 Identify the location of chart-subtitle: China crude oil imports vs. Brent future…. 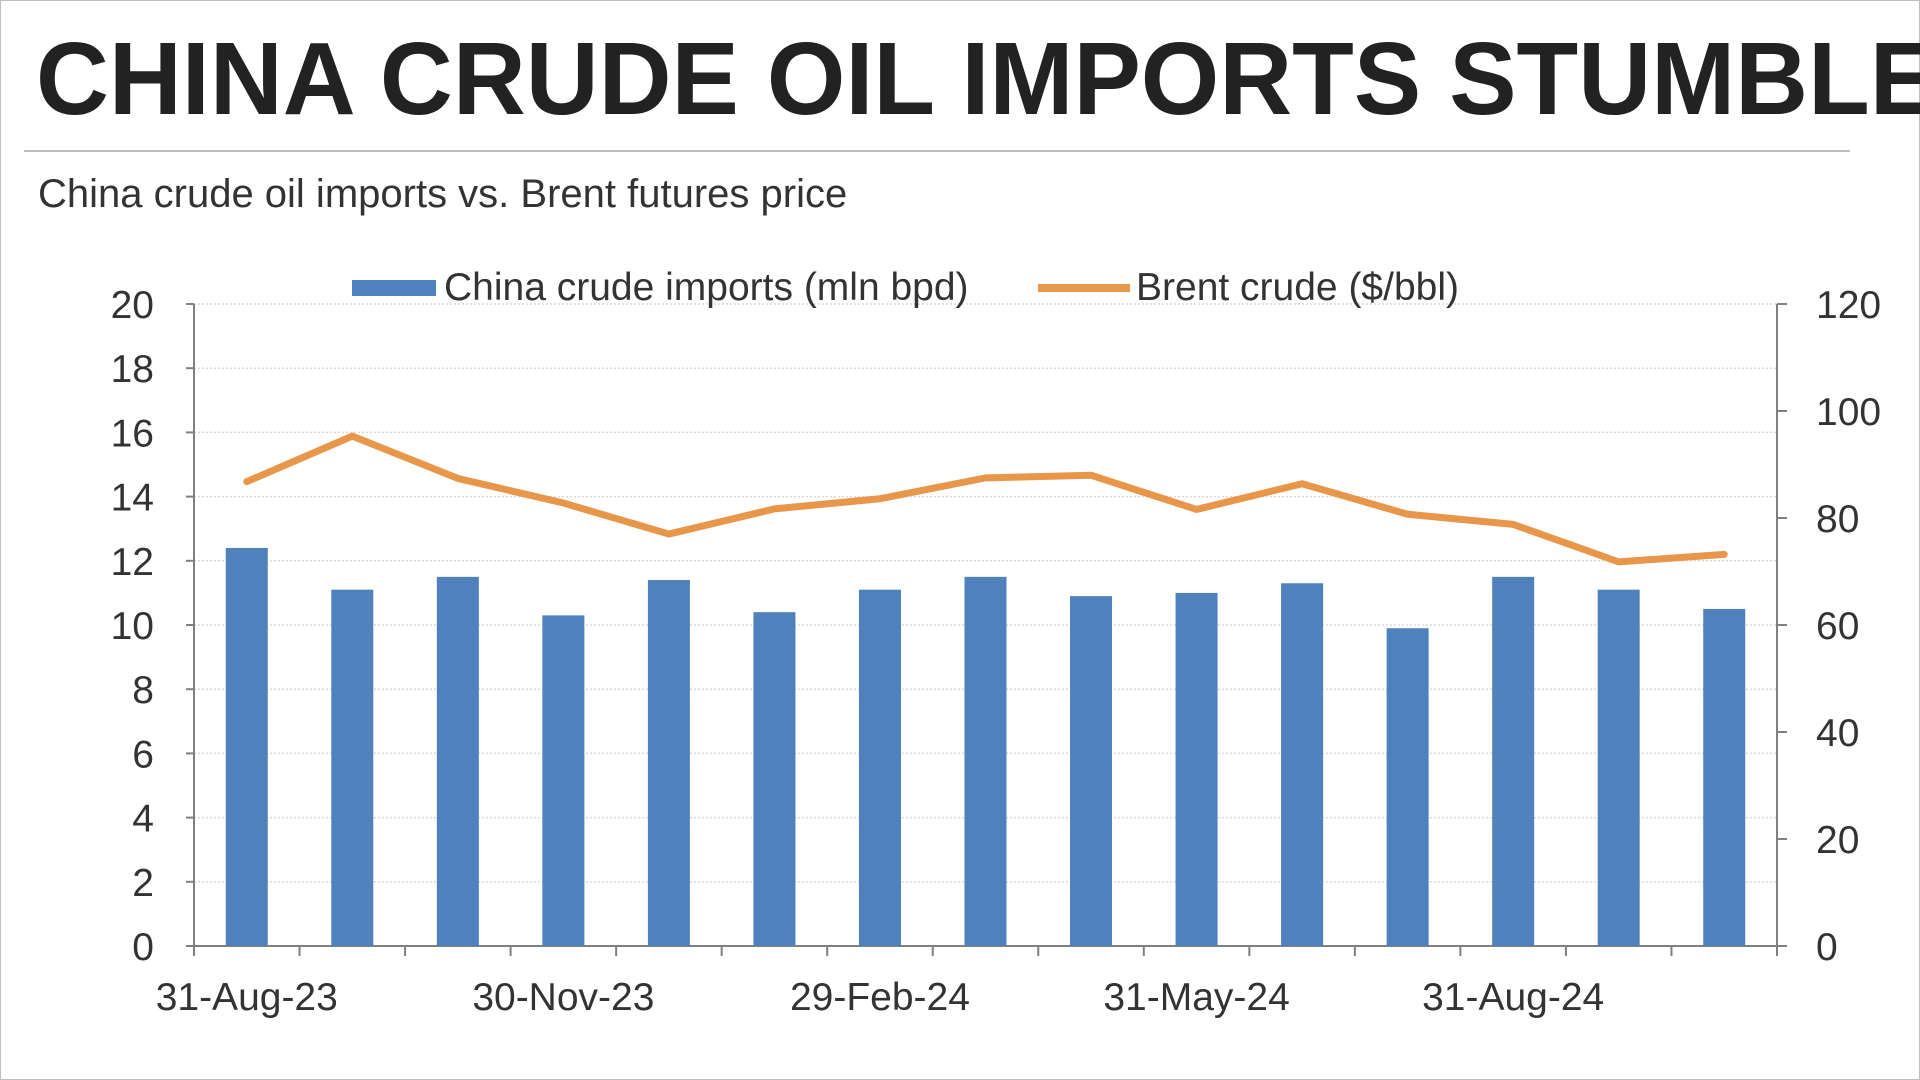
(443, 194).